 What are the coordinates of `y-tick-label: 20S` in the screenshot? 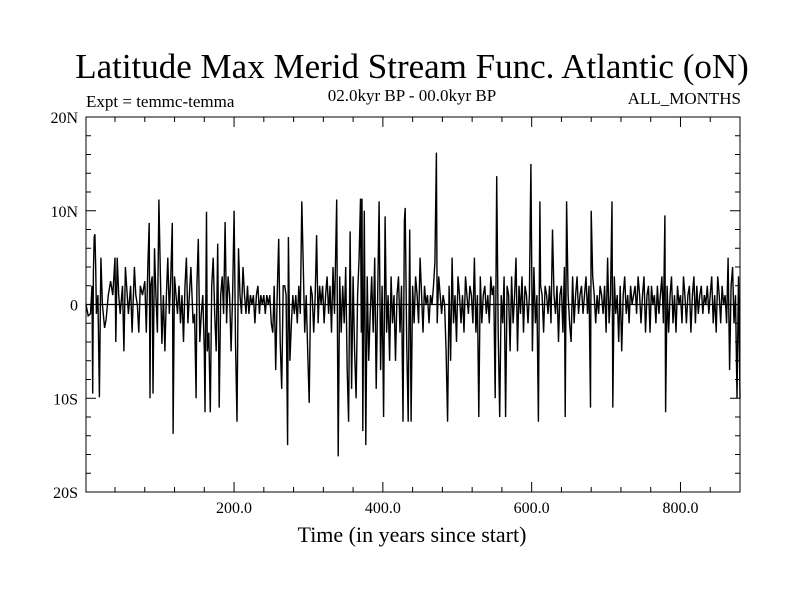 It's located at (65, 493).